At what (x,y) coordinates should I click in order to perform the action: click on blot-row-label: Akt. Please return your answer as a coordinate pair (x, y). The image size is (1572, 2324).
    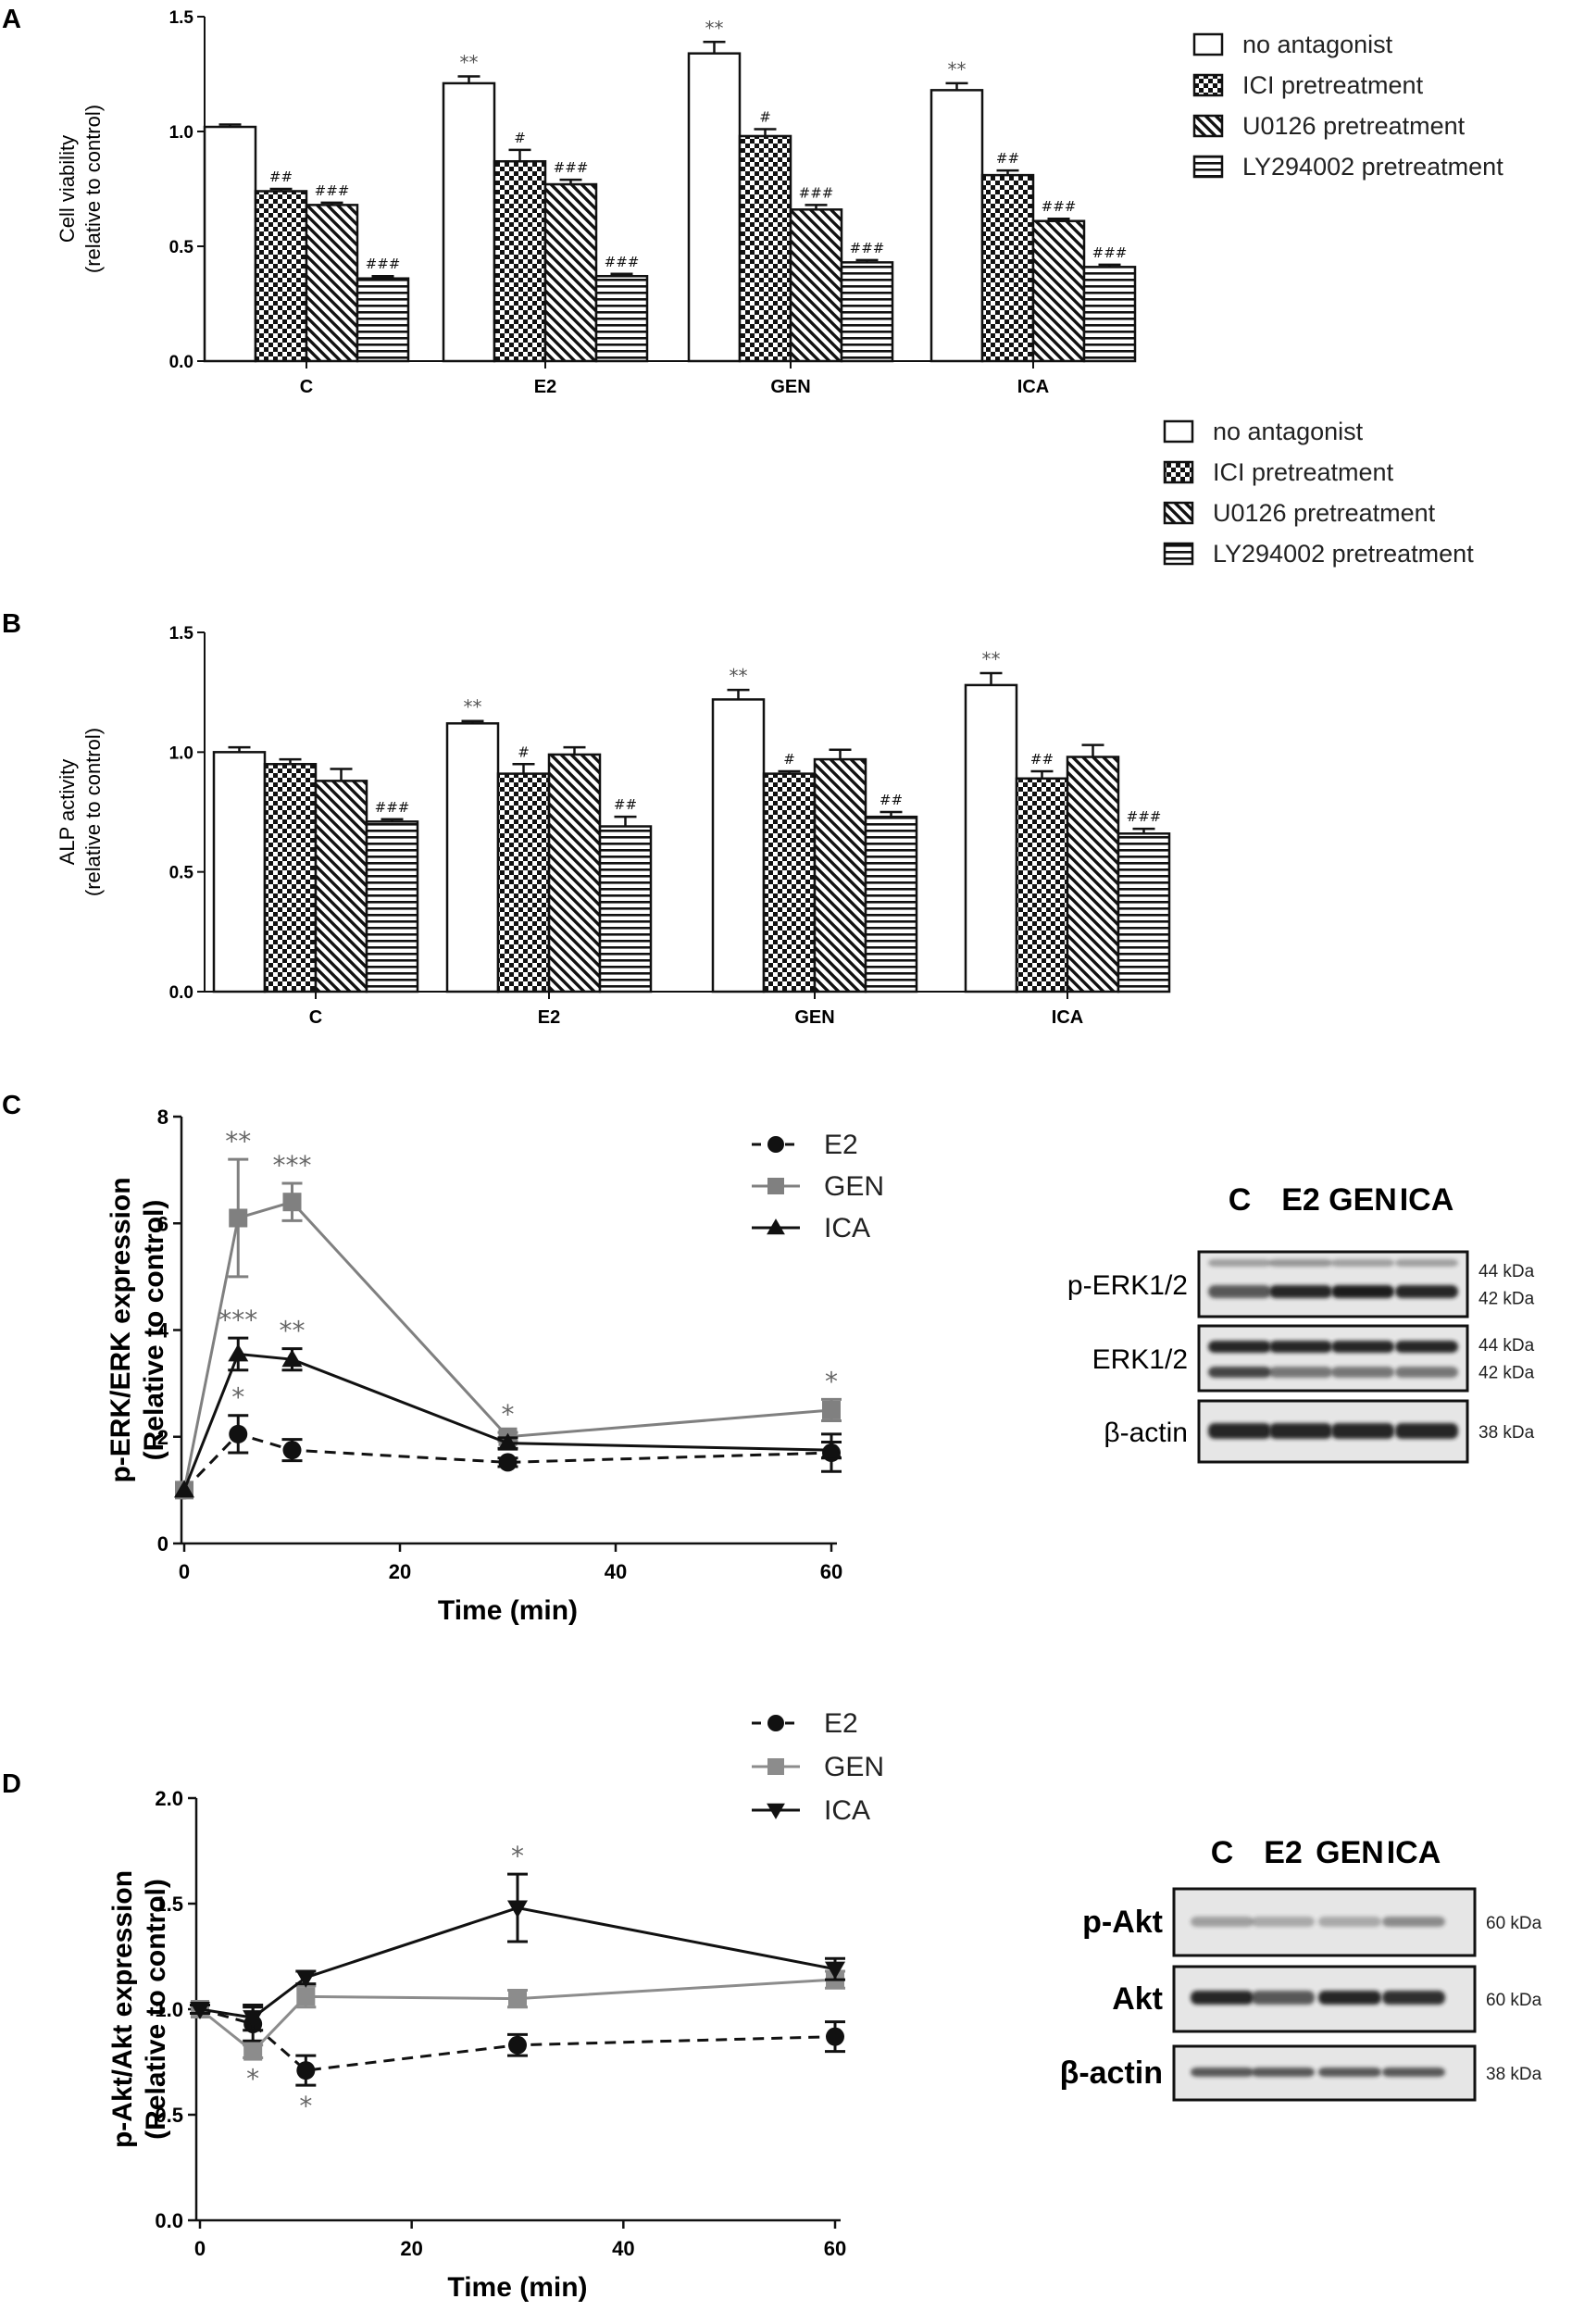
    Looking at the image, I should click on (1138, 1999).